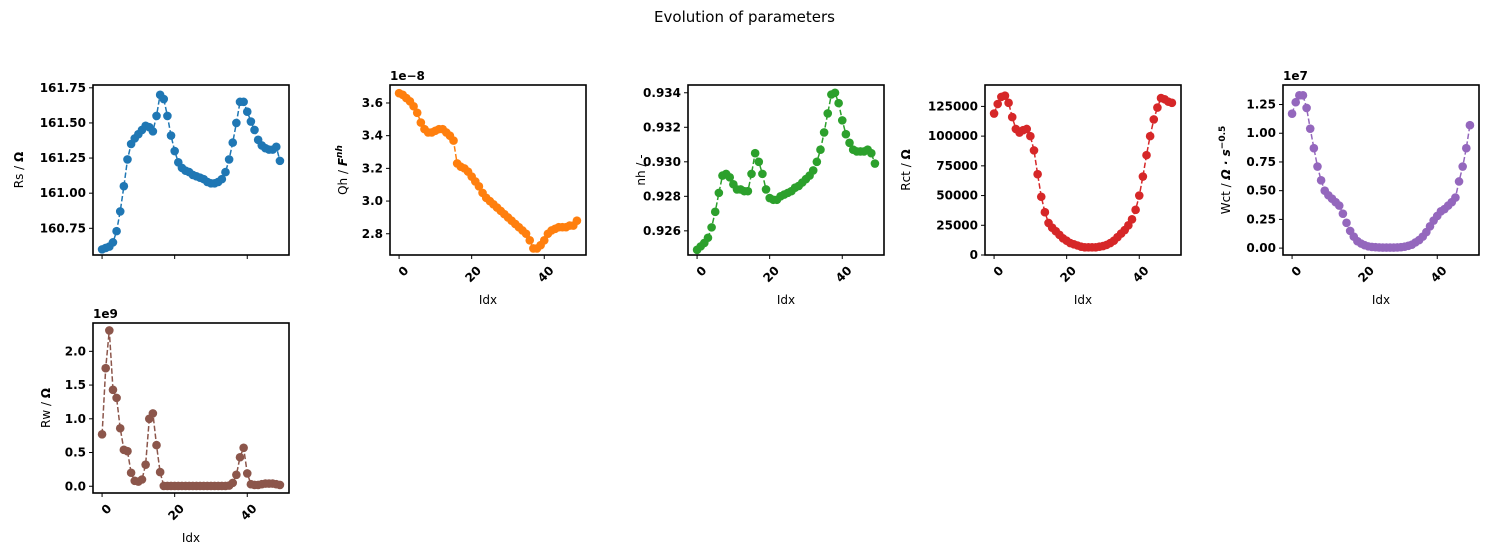 The image size is (1489, 556). I want to click on subplot-3: 0.926 0.928 0.930 0.932 0.934 0 20 40 Idx nh / -, so click(759, 195).